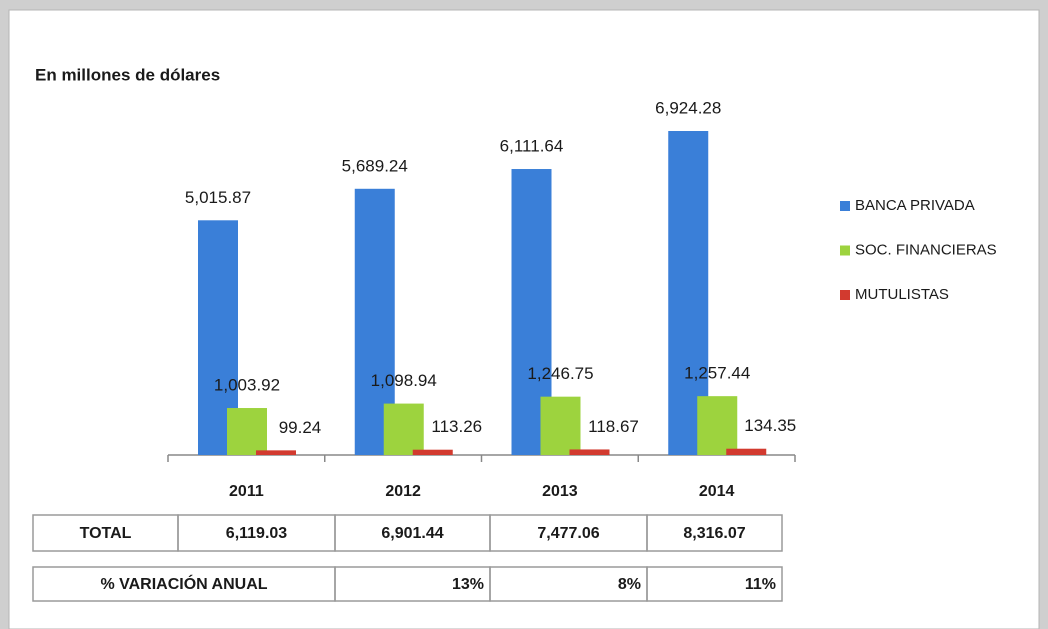  I want to click on legend-label: BANCA PRIVADA, so click(915, 205).